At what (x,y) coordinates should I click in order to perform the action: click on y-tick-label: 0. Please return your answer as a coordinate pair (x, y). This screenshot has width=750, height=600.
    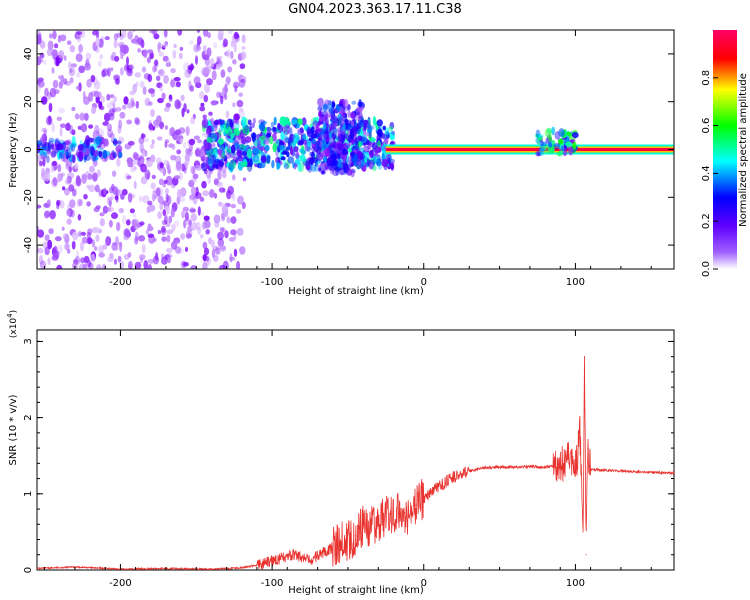
    Looking at the image, I should click on (28, 149).